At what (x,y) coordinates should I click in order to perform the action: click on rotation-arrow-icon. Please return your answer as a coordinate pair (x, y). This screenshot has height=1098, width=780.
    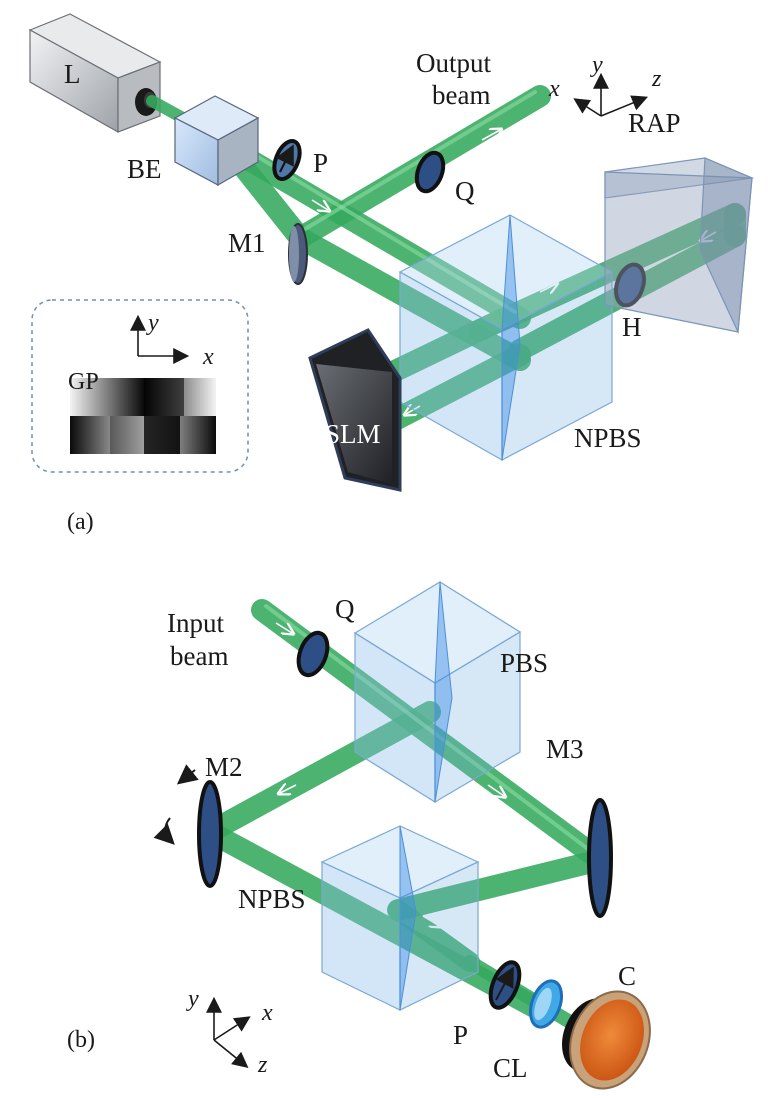
    Looking at the image, I should click on (164, 831).